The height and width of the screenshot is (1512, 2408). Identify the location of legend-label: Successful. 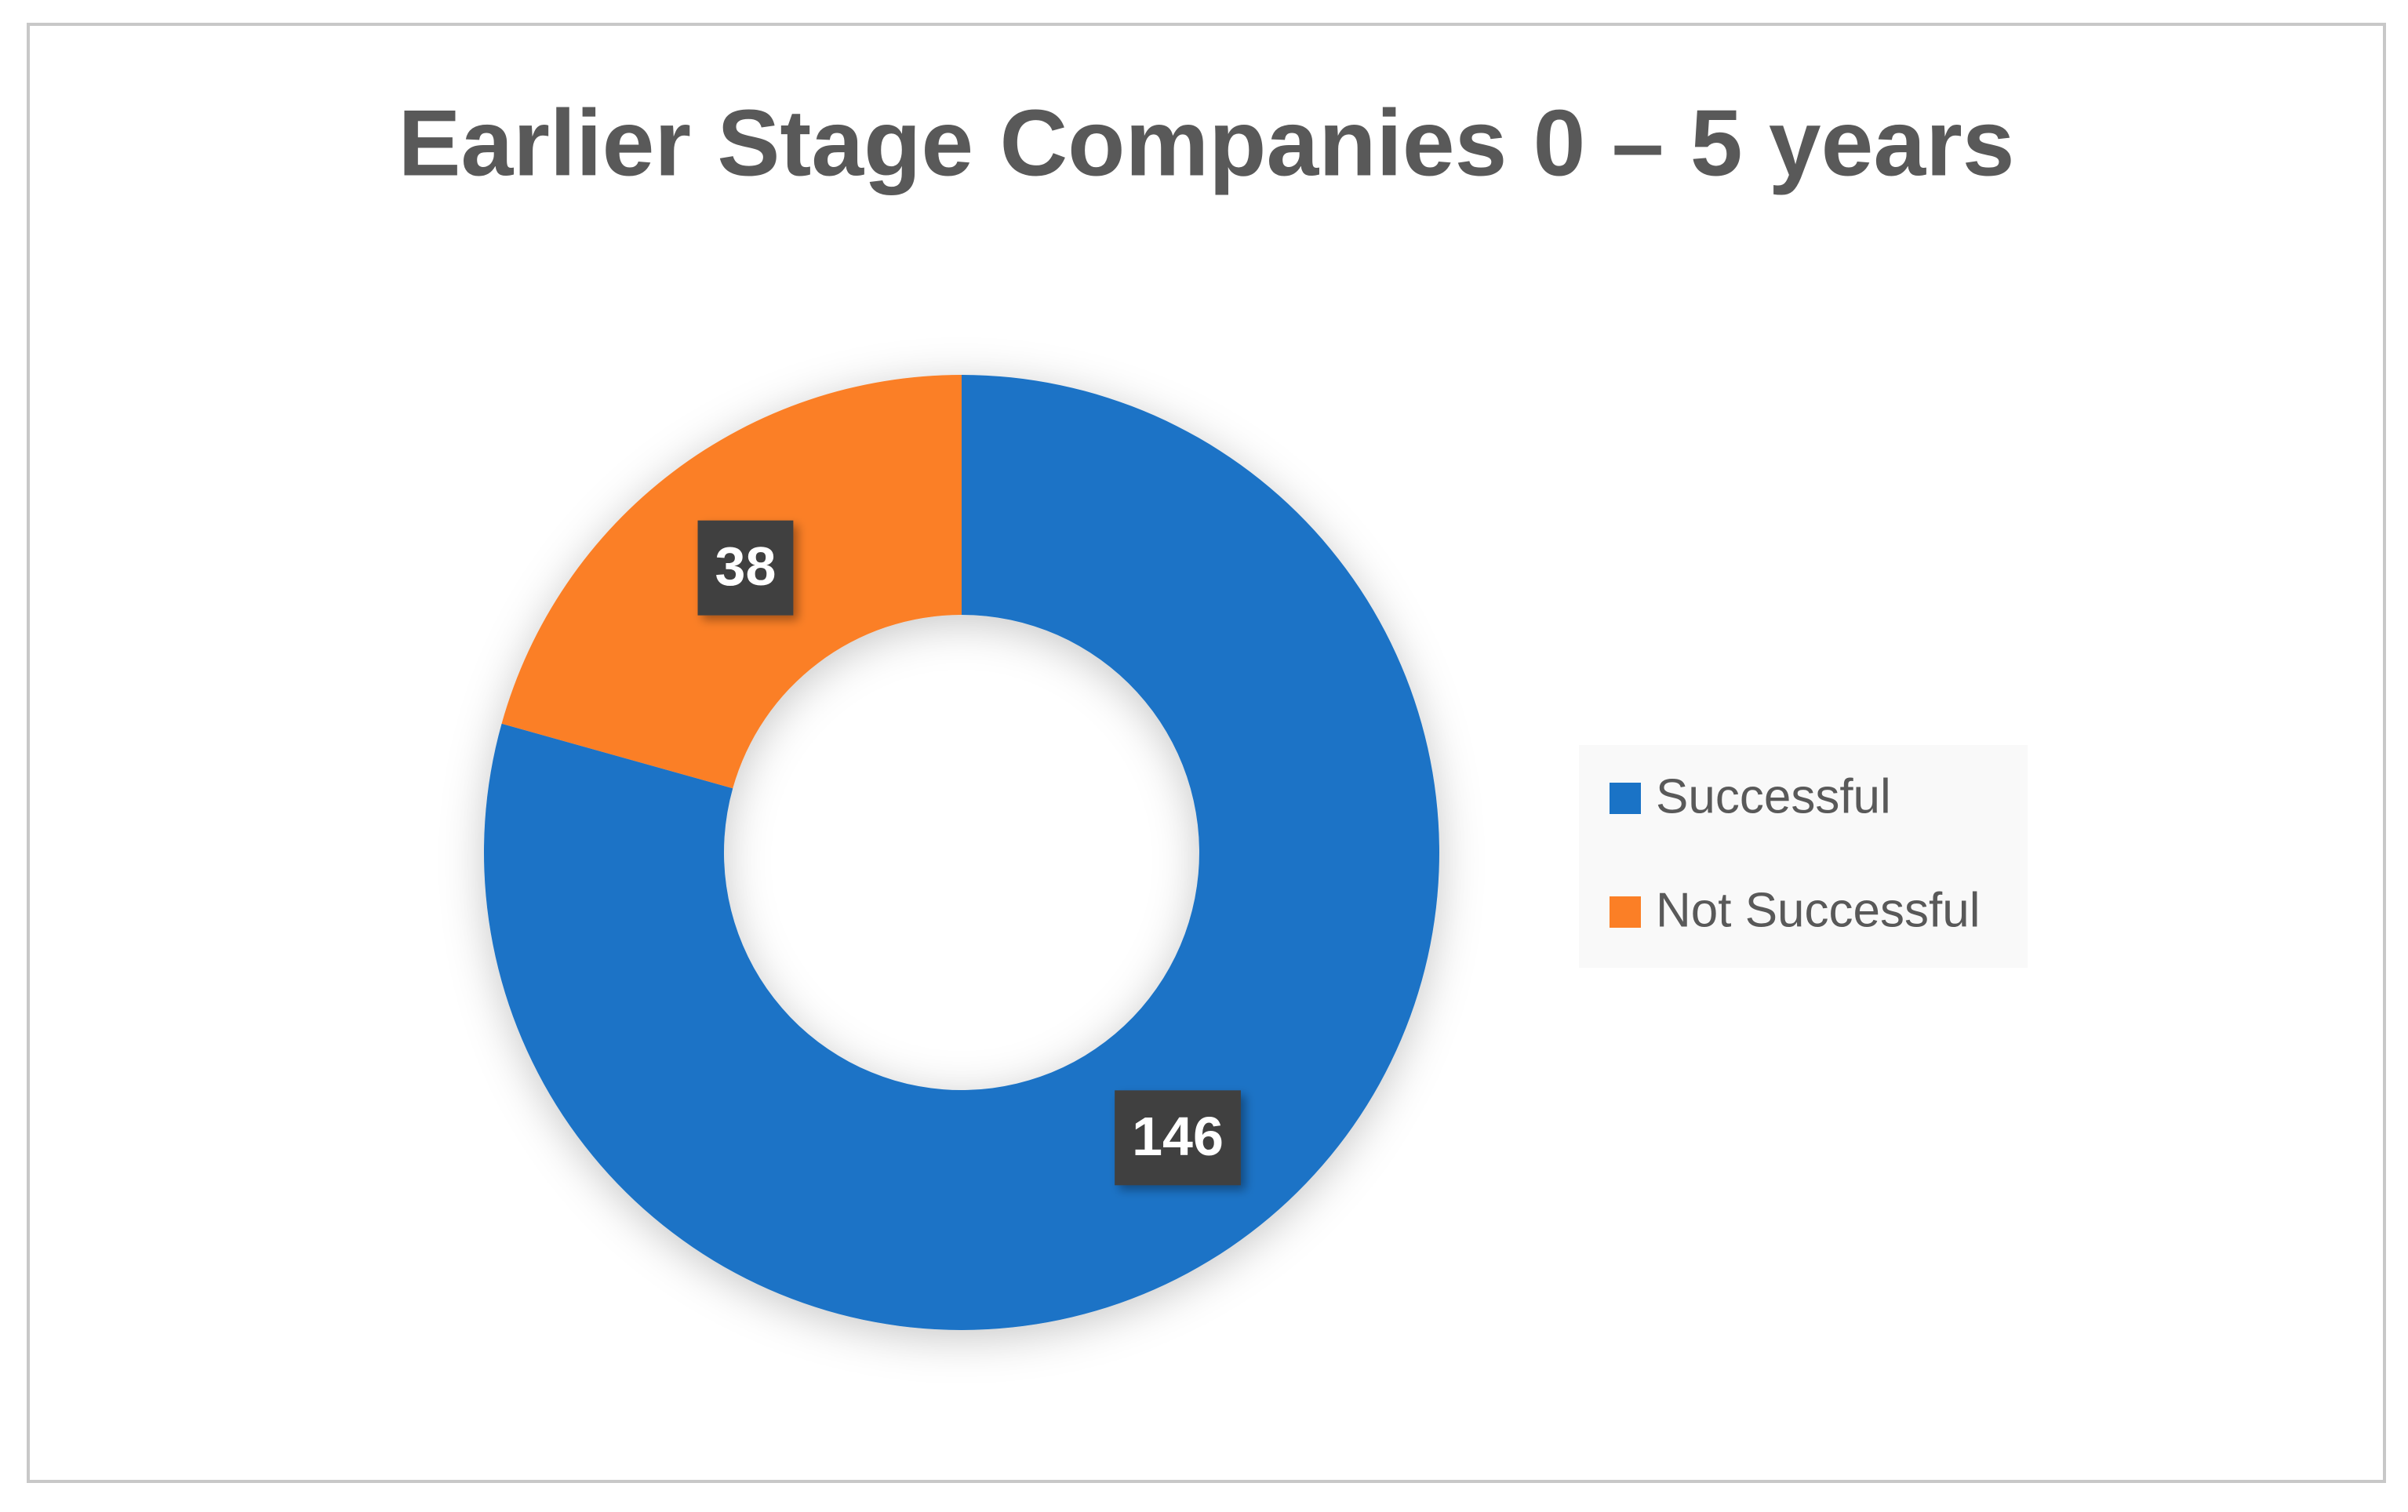
(1773, 796).